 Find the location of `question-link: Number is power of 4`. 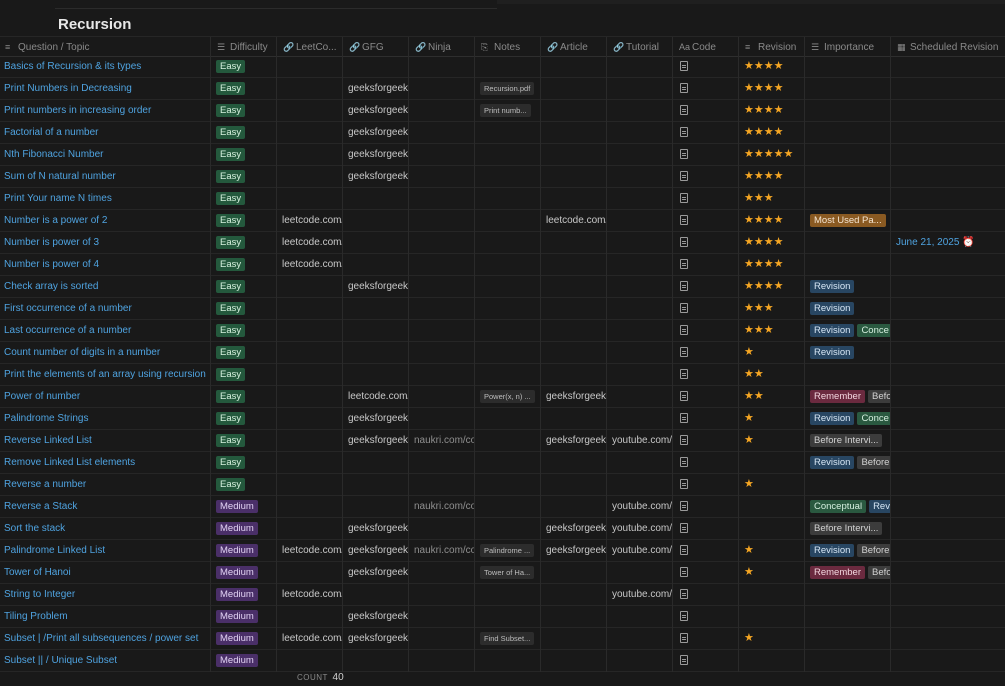

question-link: Number is power of 4 is located at coordinates (52, 264).